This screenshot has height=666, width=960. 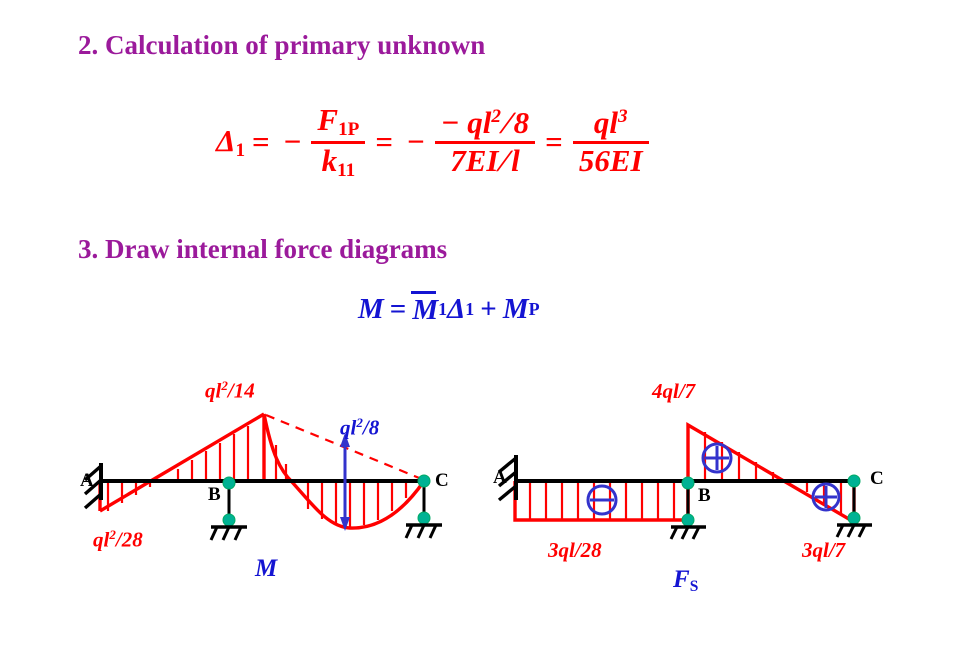 I want to click on shear-diagram-title: FS, so click(x=686, y=580).